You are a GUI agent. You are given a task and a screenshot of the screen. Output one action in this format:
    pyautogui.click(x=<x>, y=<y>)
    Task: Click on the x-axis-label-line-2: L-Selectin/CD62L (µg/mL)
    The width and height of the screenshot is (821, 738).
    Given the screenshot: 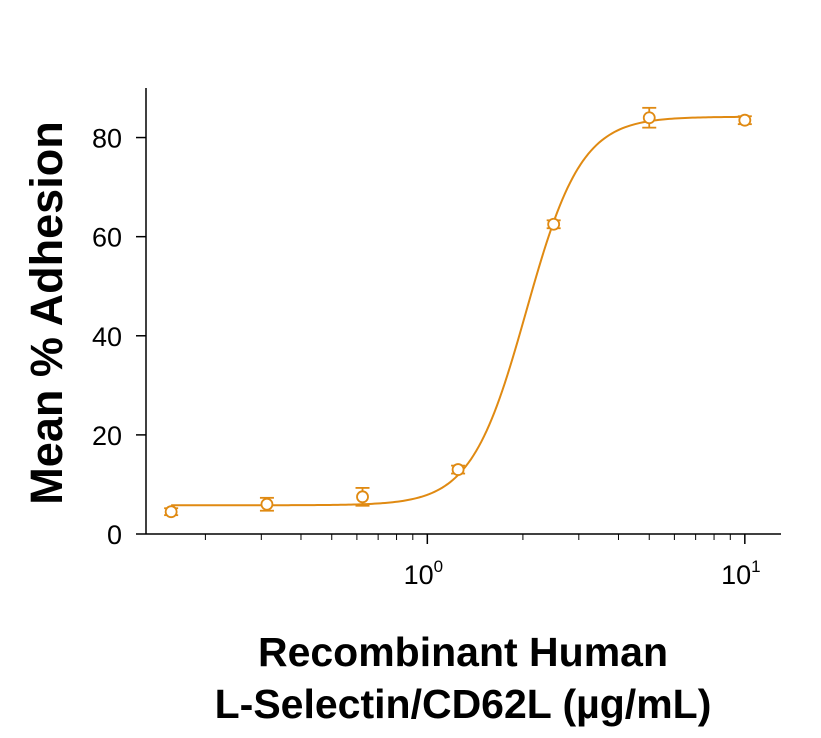 What is the action you would take?
    pyautogui.click(x=463, y=704)
    